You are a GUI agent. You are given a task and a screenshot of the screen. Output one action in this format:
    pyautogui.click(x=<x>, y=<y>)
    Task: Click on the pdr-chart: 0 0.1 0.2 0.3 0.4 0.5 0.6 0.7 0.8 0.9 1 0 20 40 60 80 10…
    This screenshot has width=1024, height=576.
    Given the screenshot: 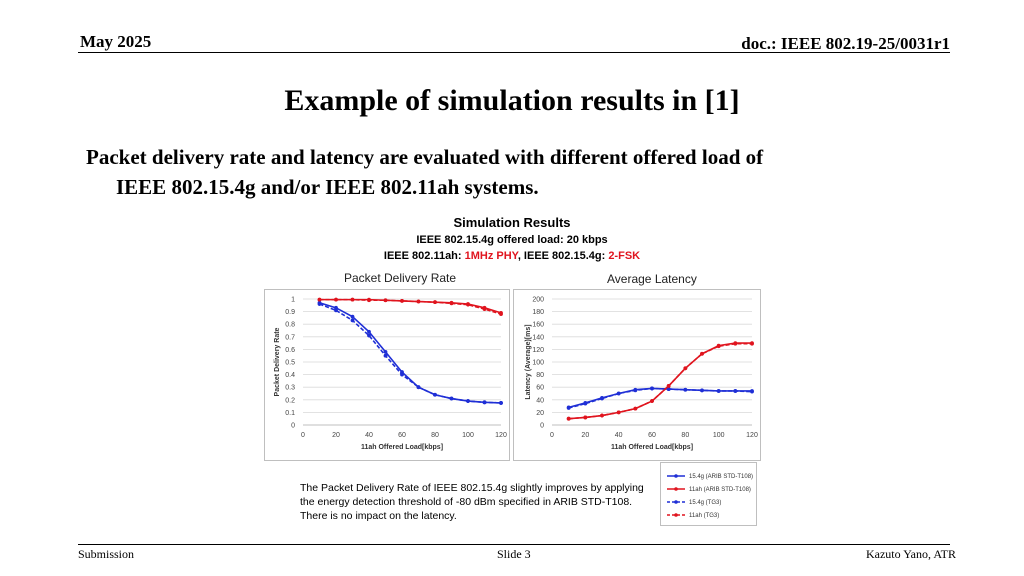 What is the action you would take?
    pyautogui.click(x=390, y=374)
    